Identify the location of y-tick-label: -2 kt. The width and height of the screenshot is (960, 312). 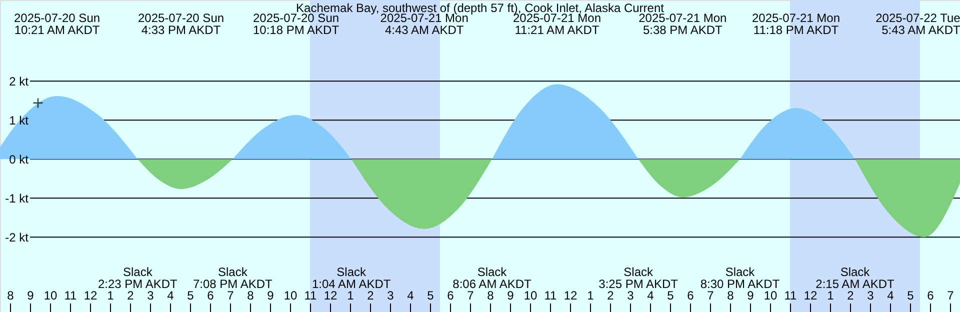
(17, 237).